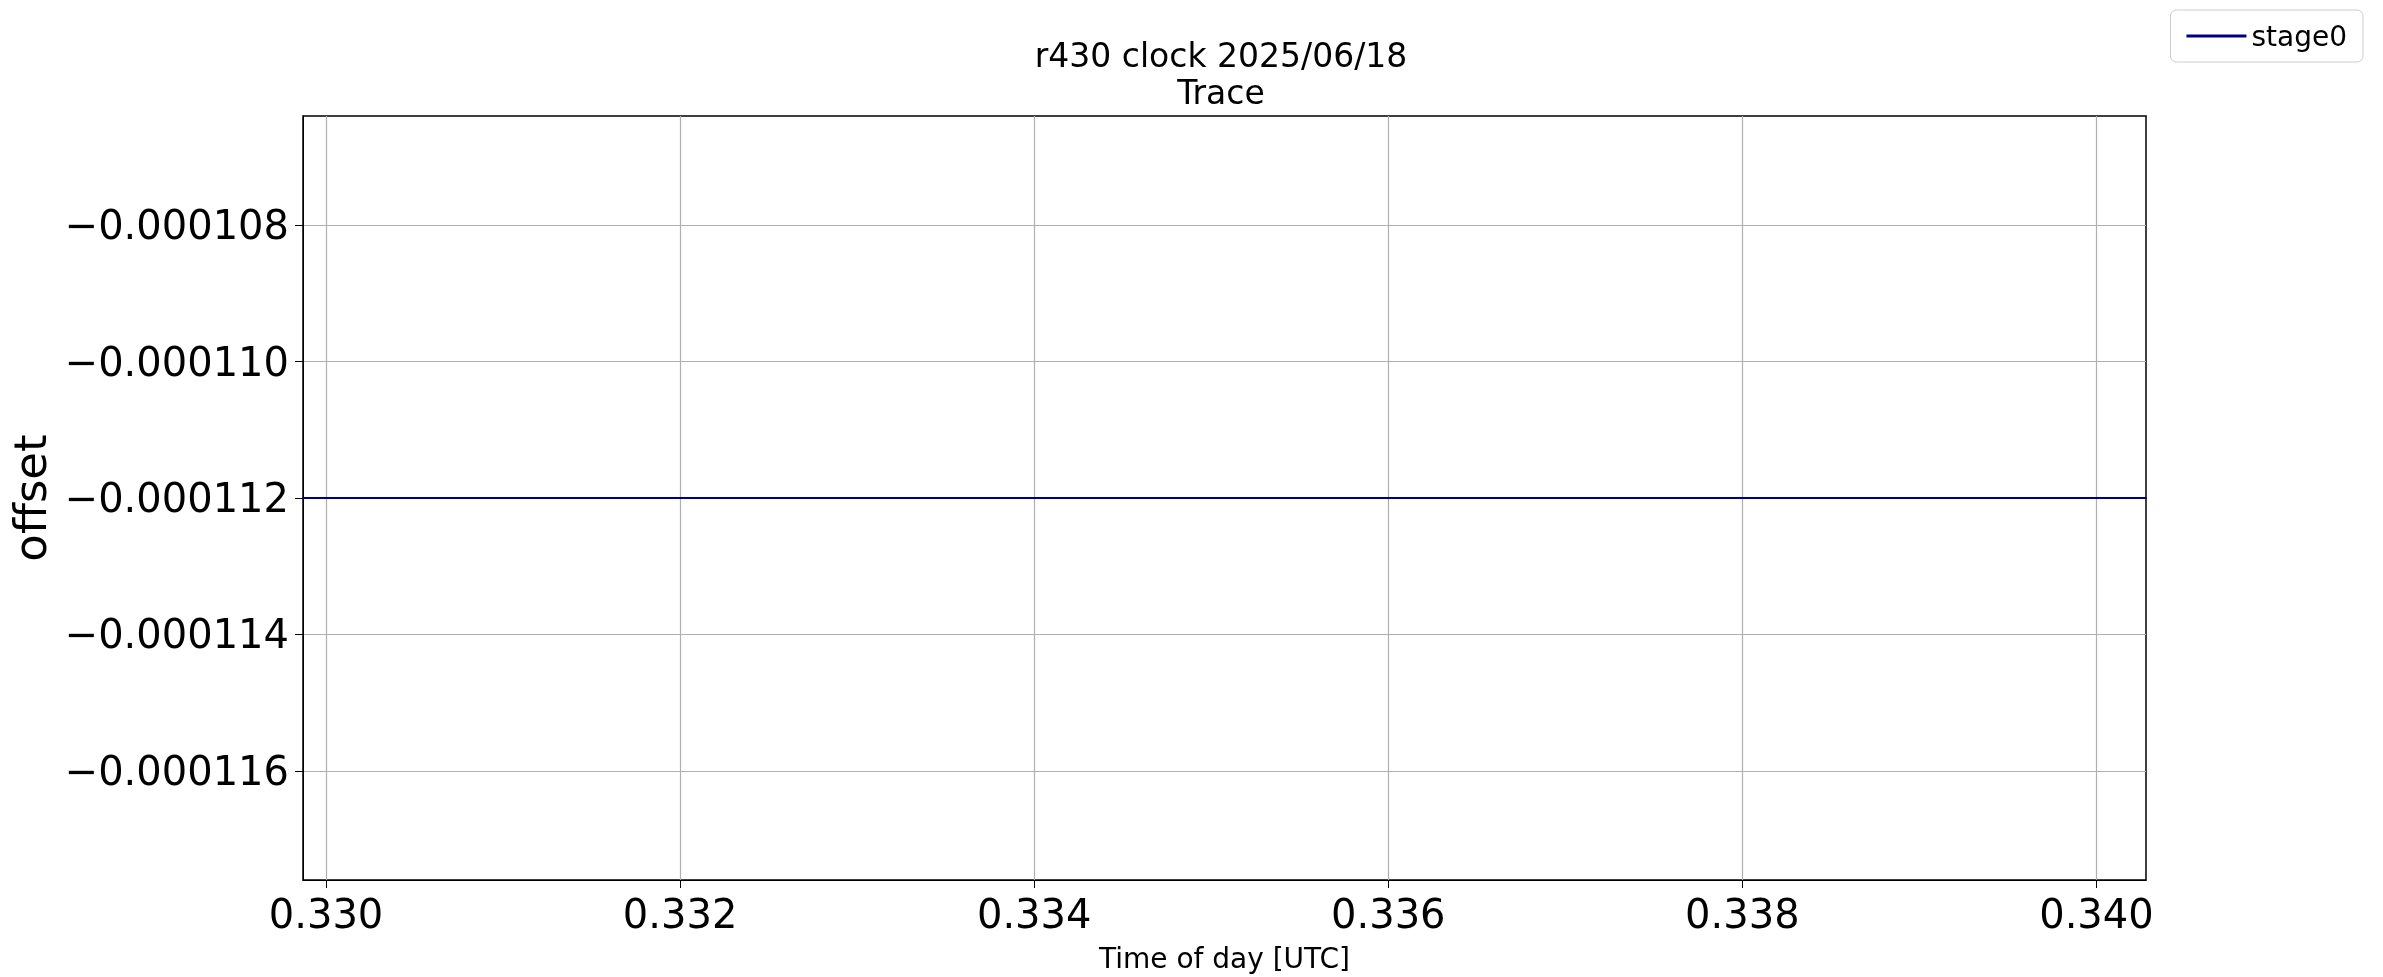 The height and width of the screenshot is (977, 2383). What do you see at coordinates (1224, 958) in the screenshot?
I see `x-axis-title: Time of day [UTC]` at bounding box center [1224, 958].